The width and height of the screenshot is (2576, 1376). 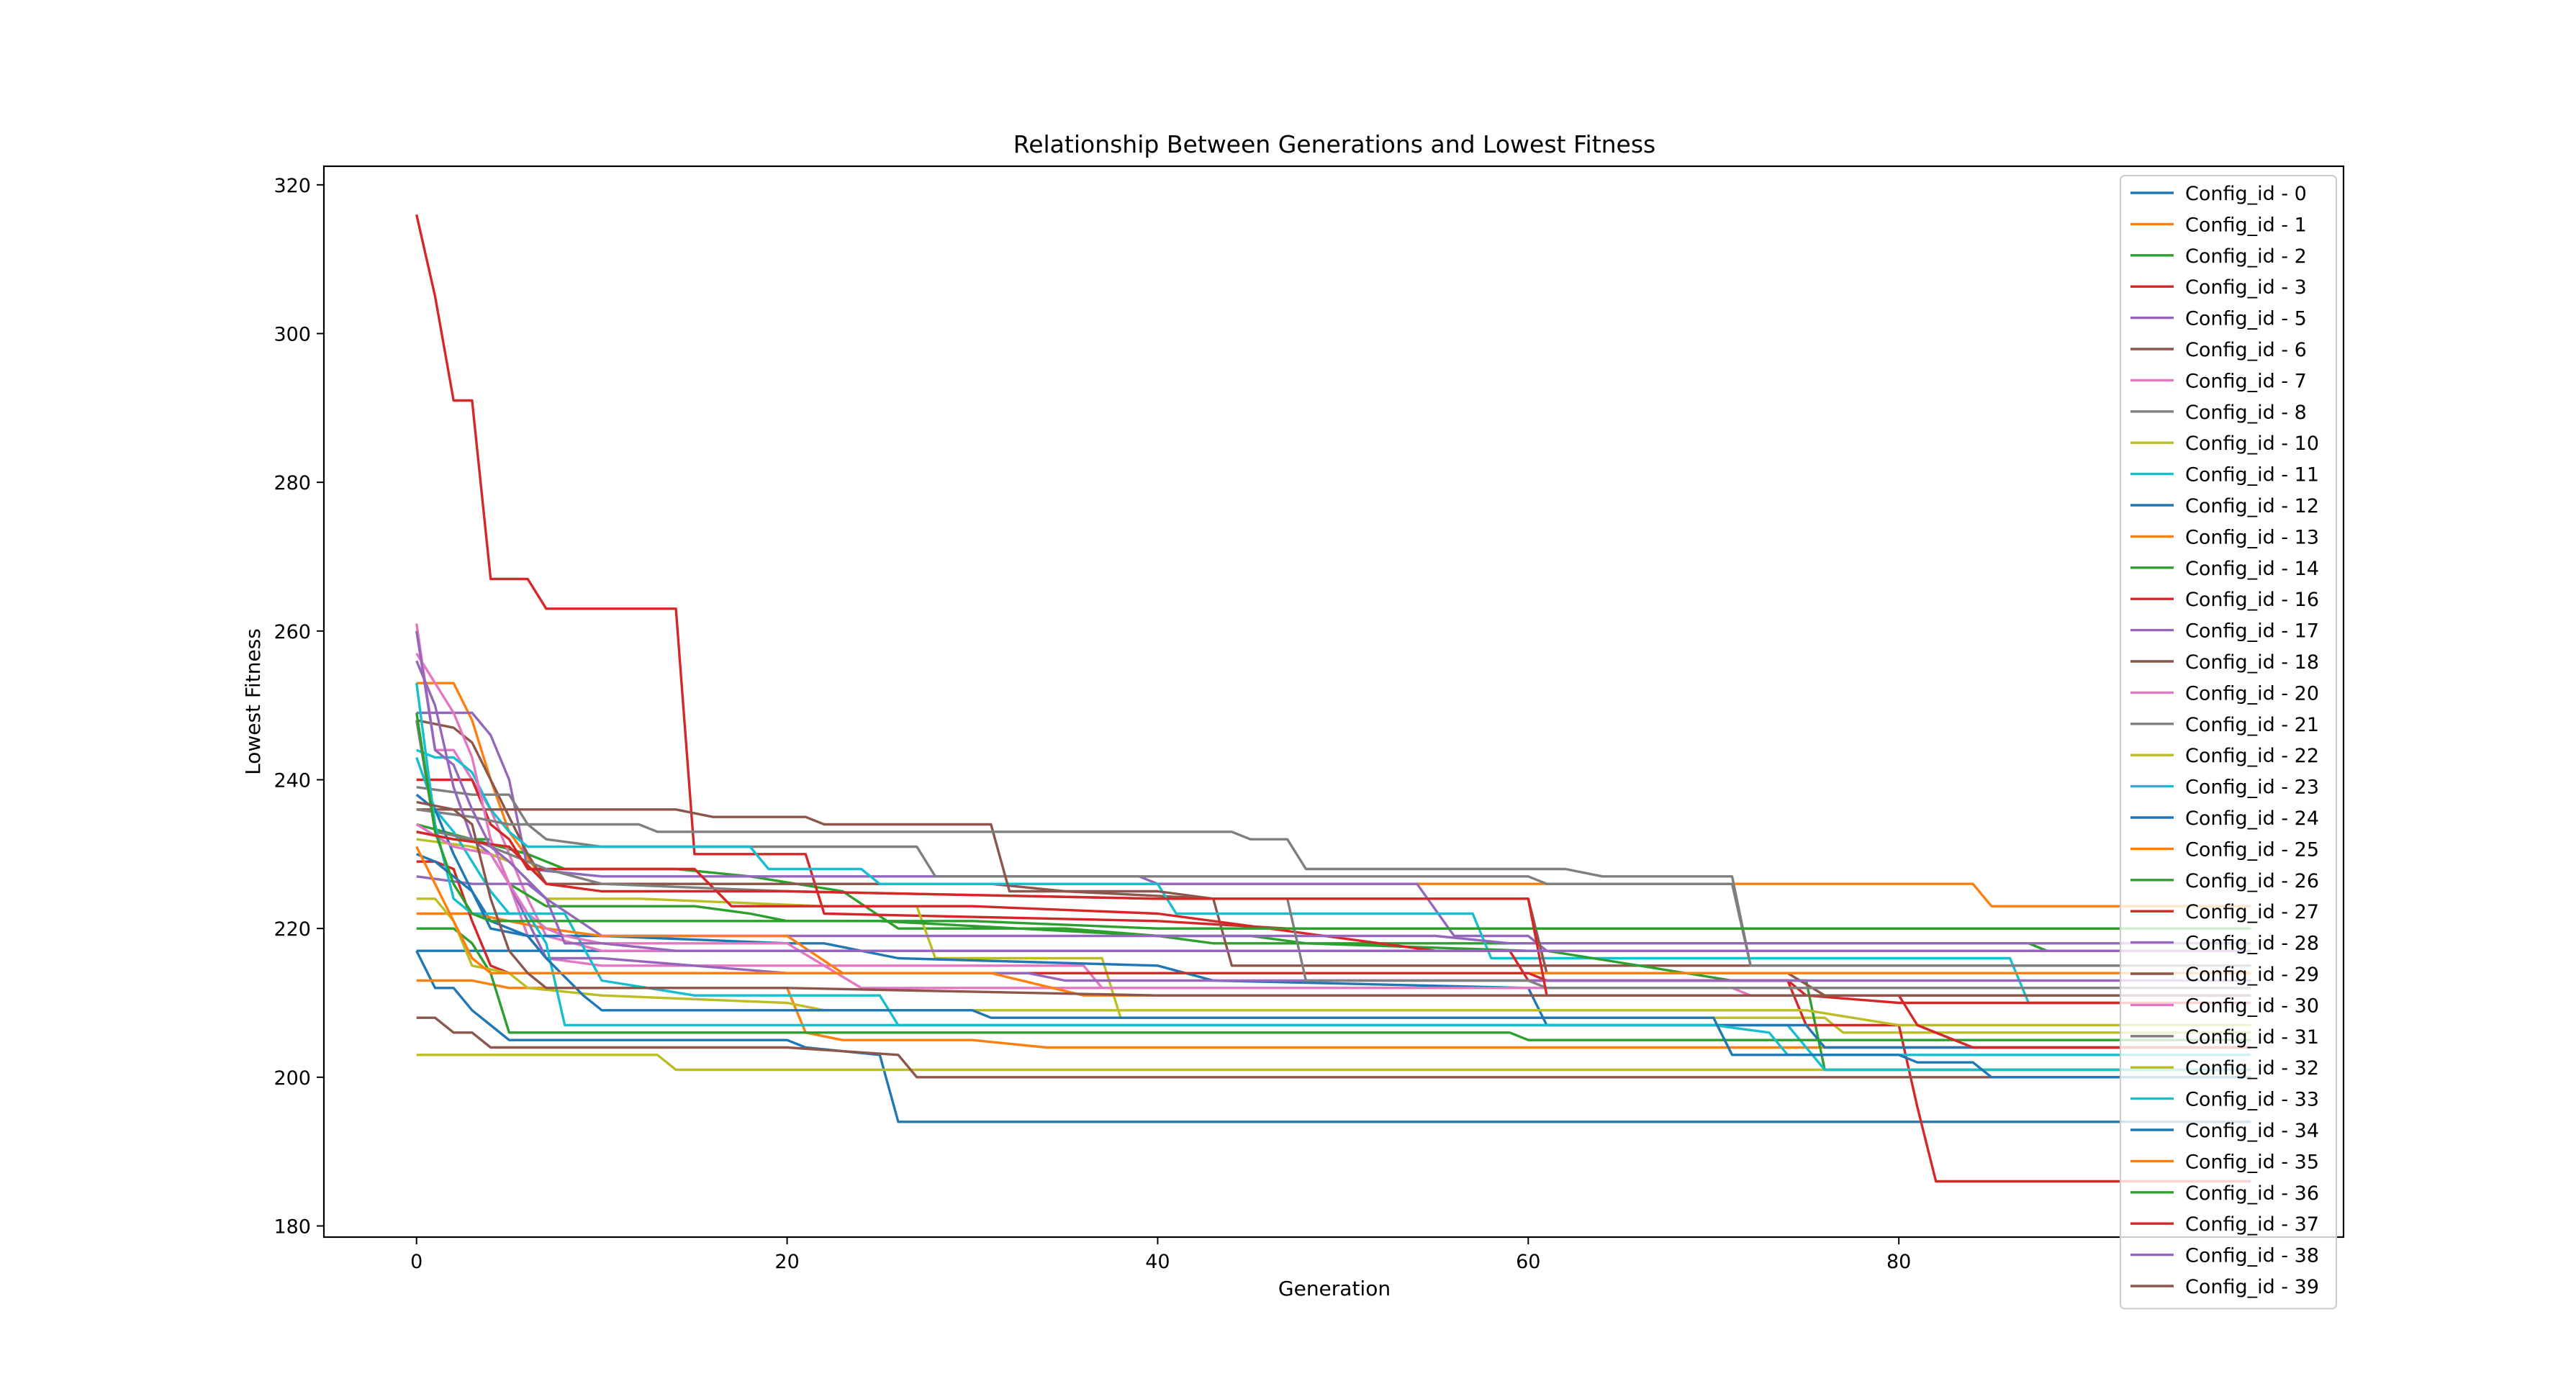 What do you see at coordinates (1528, 1262) in the screenshot?
I see `x-tick-label-3: 60` at bounding box center [1528, 1262].